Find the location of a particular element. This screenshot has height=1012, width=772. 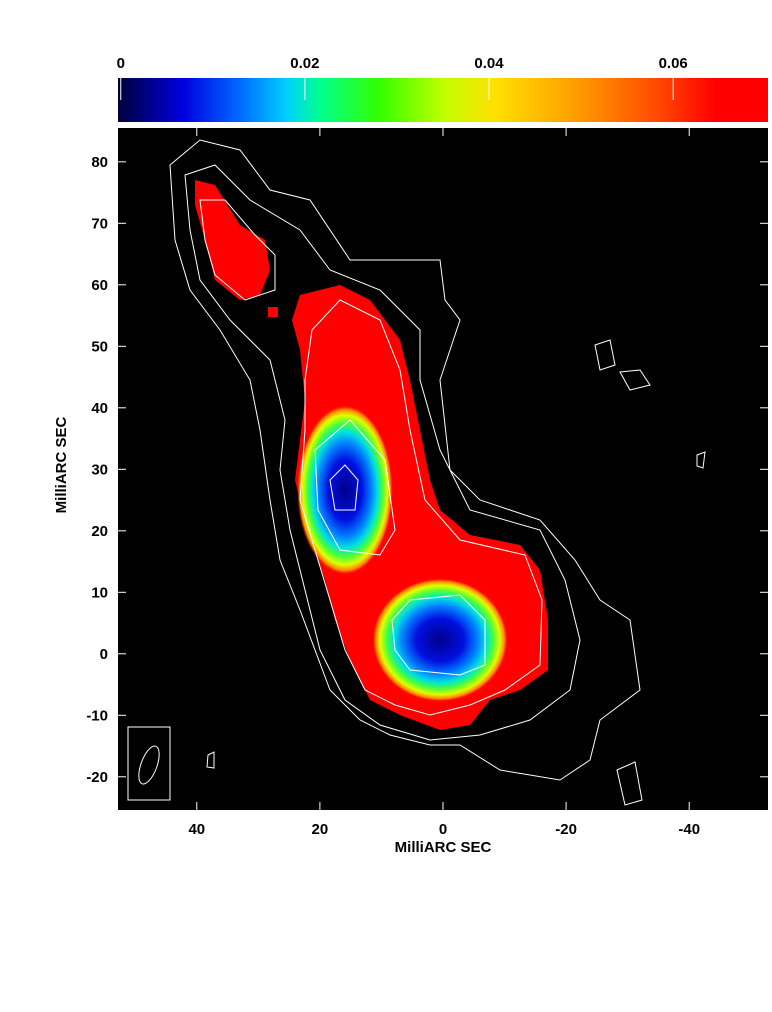

y-tick-label: 0 is located at coordinates (104, 654).